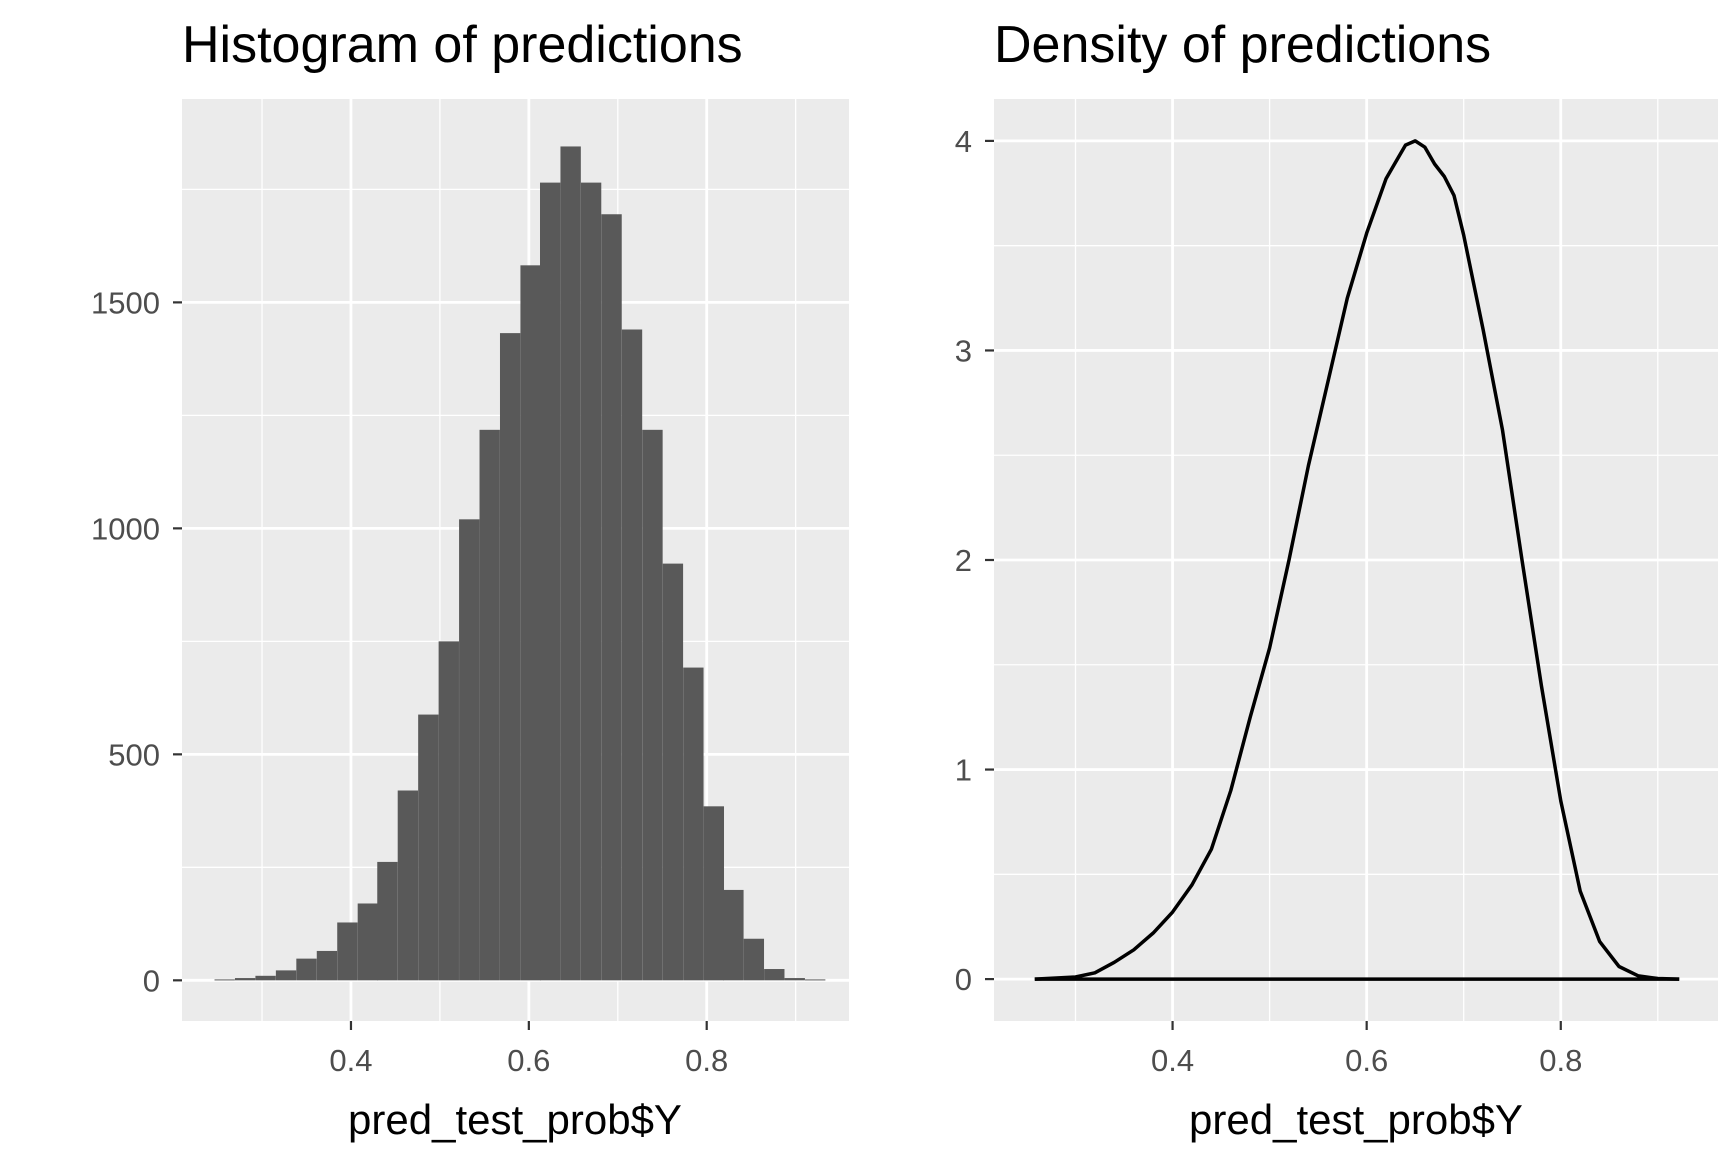 Image resolution: width=1725 pixels, height=1153 pixels. I want to click on density-x-axis-label: pred_test_prob$Y, so click(1356, 1119).